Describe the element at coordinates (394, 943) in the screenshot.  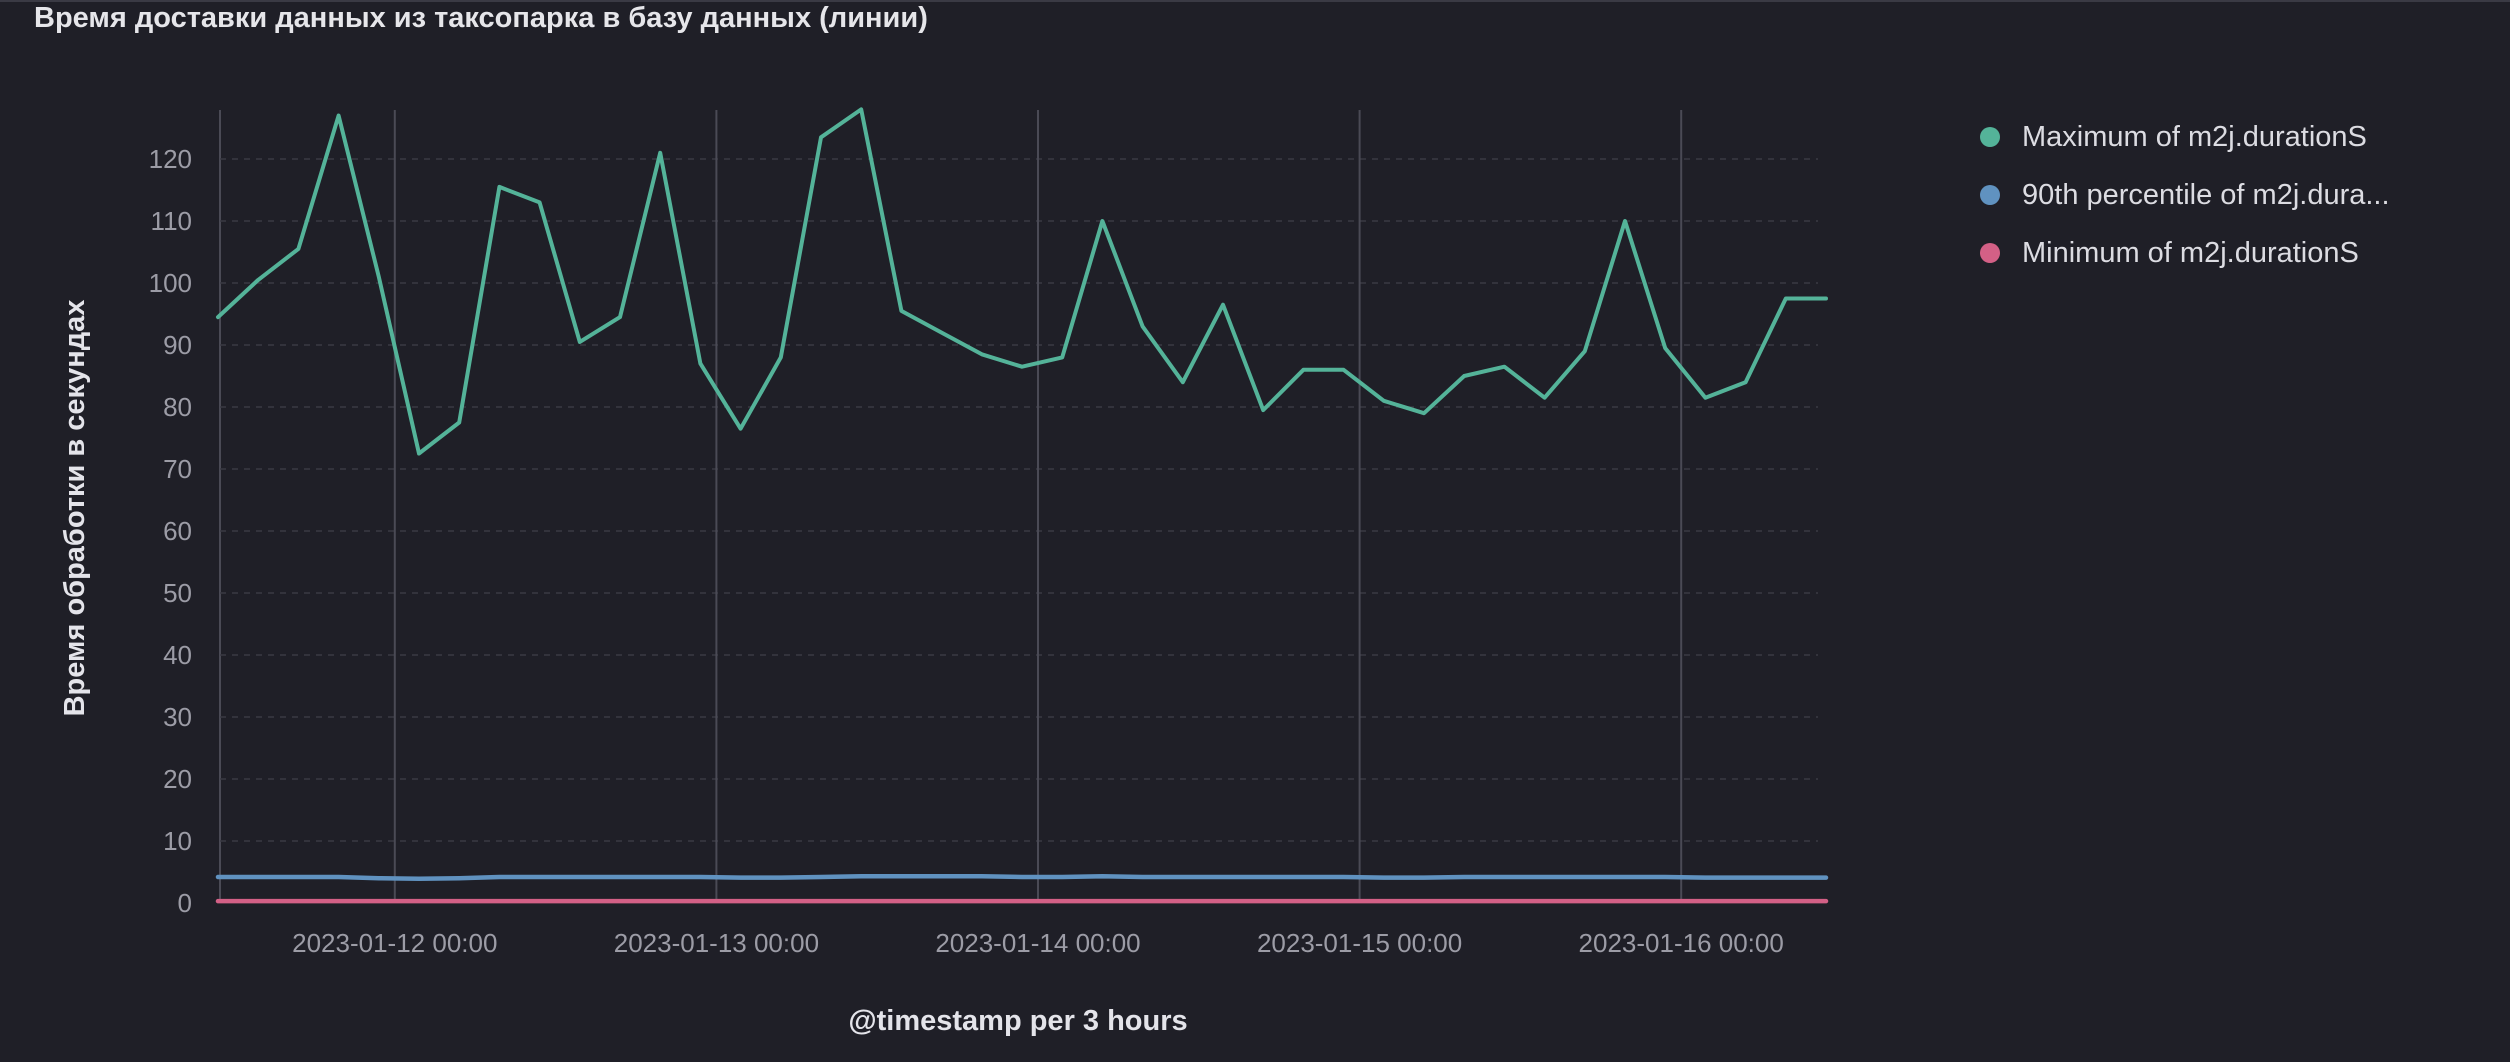
I see `x-tick-label: 2023-01-12 00:00` at that location.